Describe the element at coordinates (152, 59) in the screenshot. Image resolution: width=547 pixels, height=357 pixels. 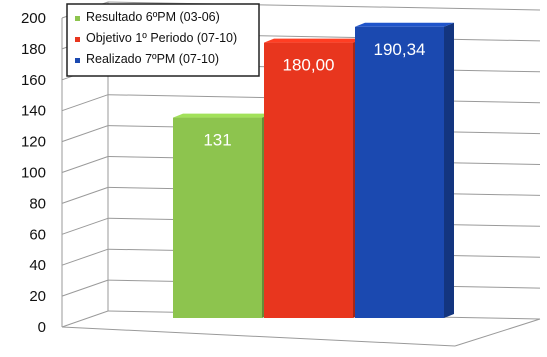
I see `legend-label: Realizado 7ºPM (07-10)` at that location.